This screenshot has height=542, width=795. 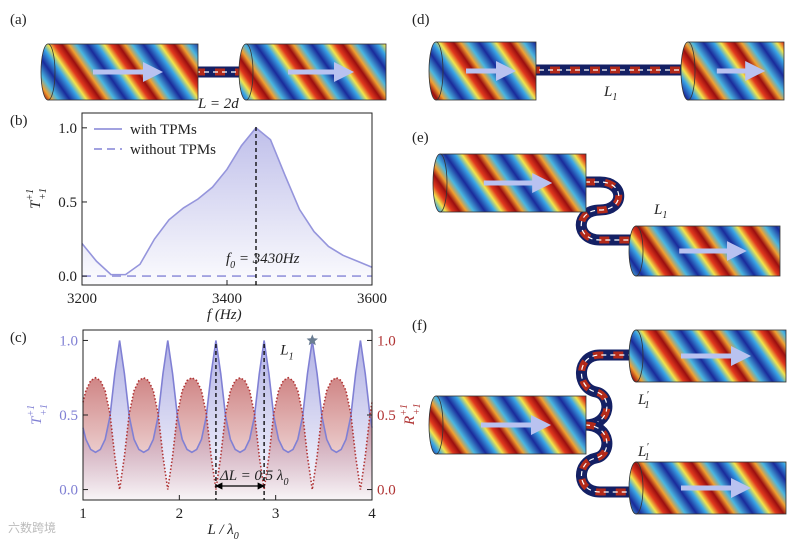 What do you see at coordinates (229, 259) in the screenshot?
I see `annotation-base: f` at bounding box center [229, 259].